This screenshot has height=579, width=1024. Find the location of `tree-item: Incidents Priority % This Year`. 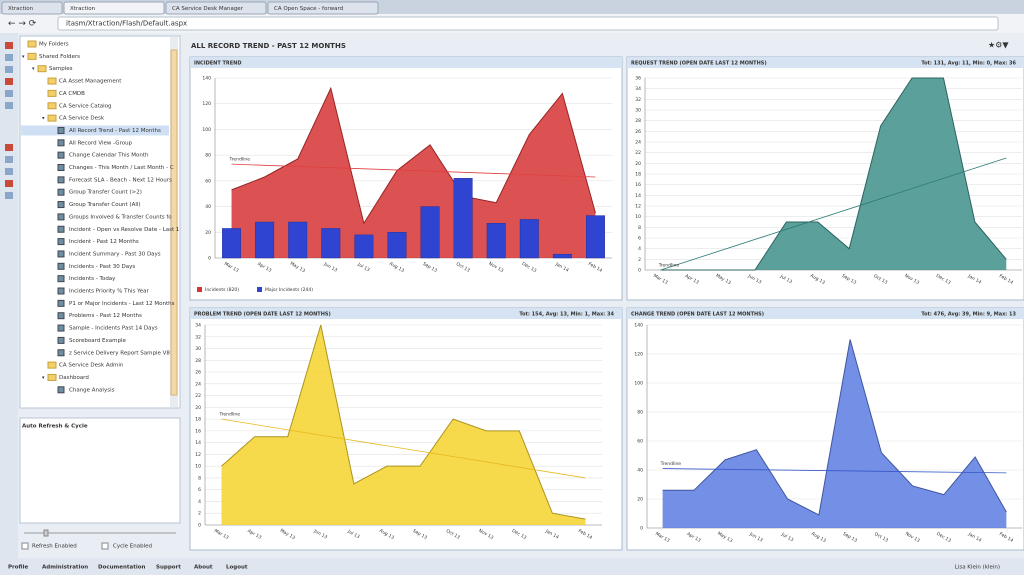

tree-item: Incidents Priority % This Year is located at coordinates (109, 292).